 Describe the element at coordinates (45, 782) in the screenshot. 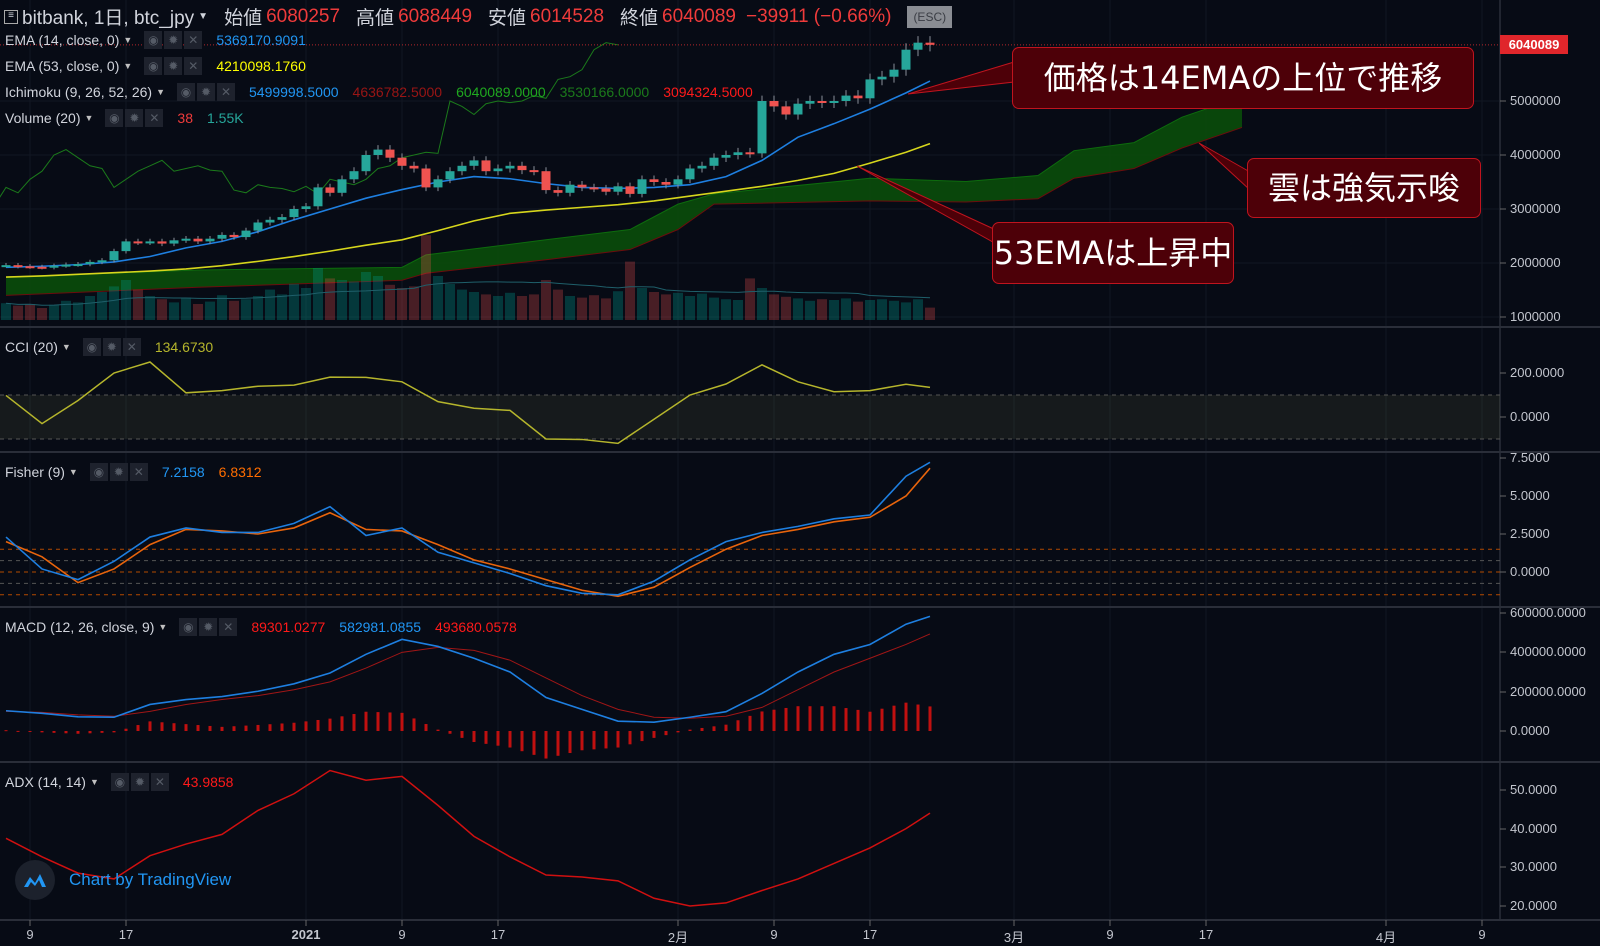

I see `indicator-name: ADX (14, 14)` at that location.